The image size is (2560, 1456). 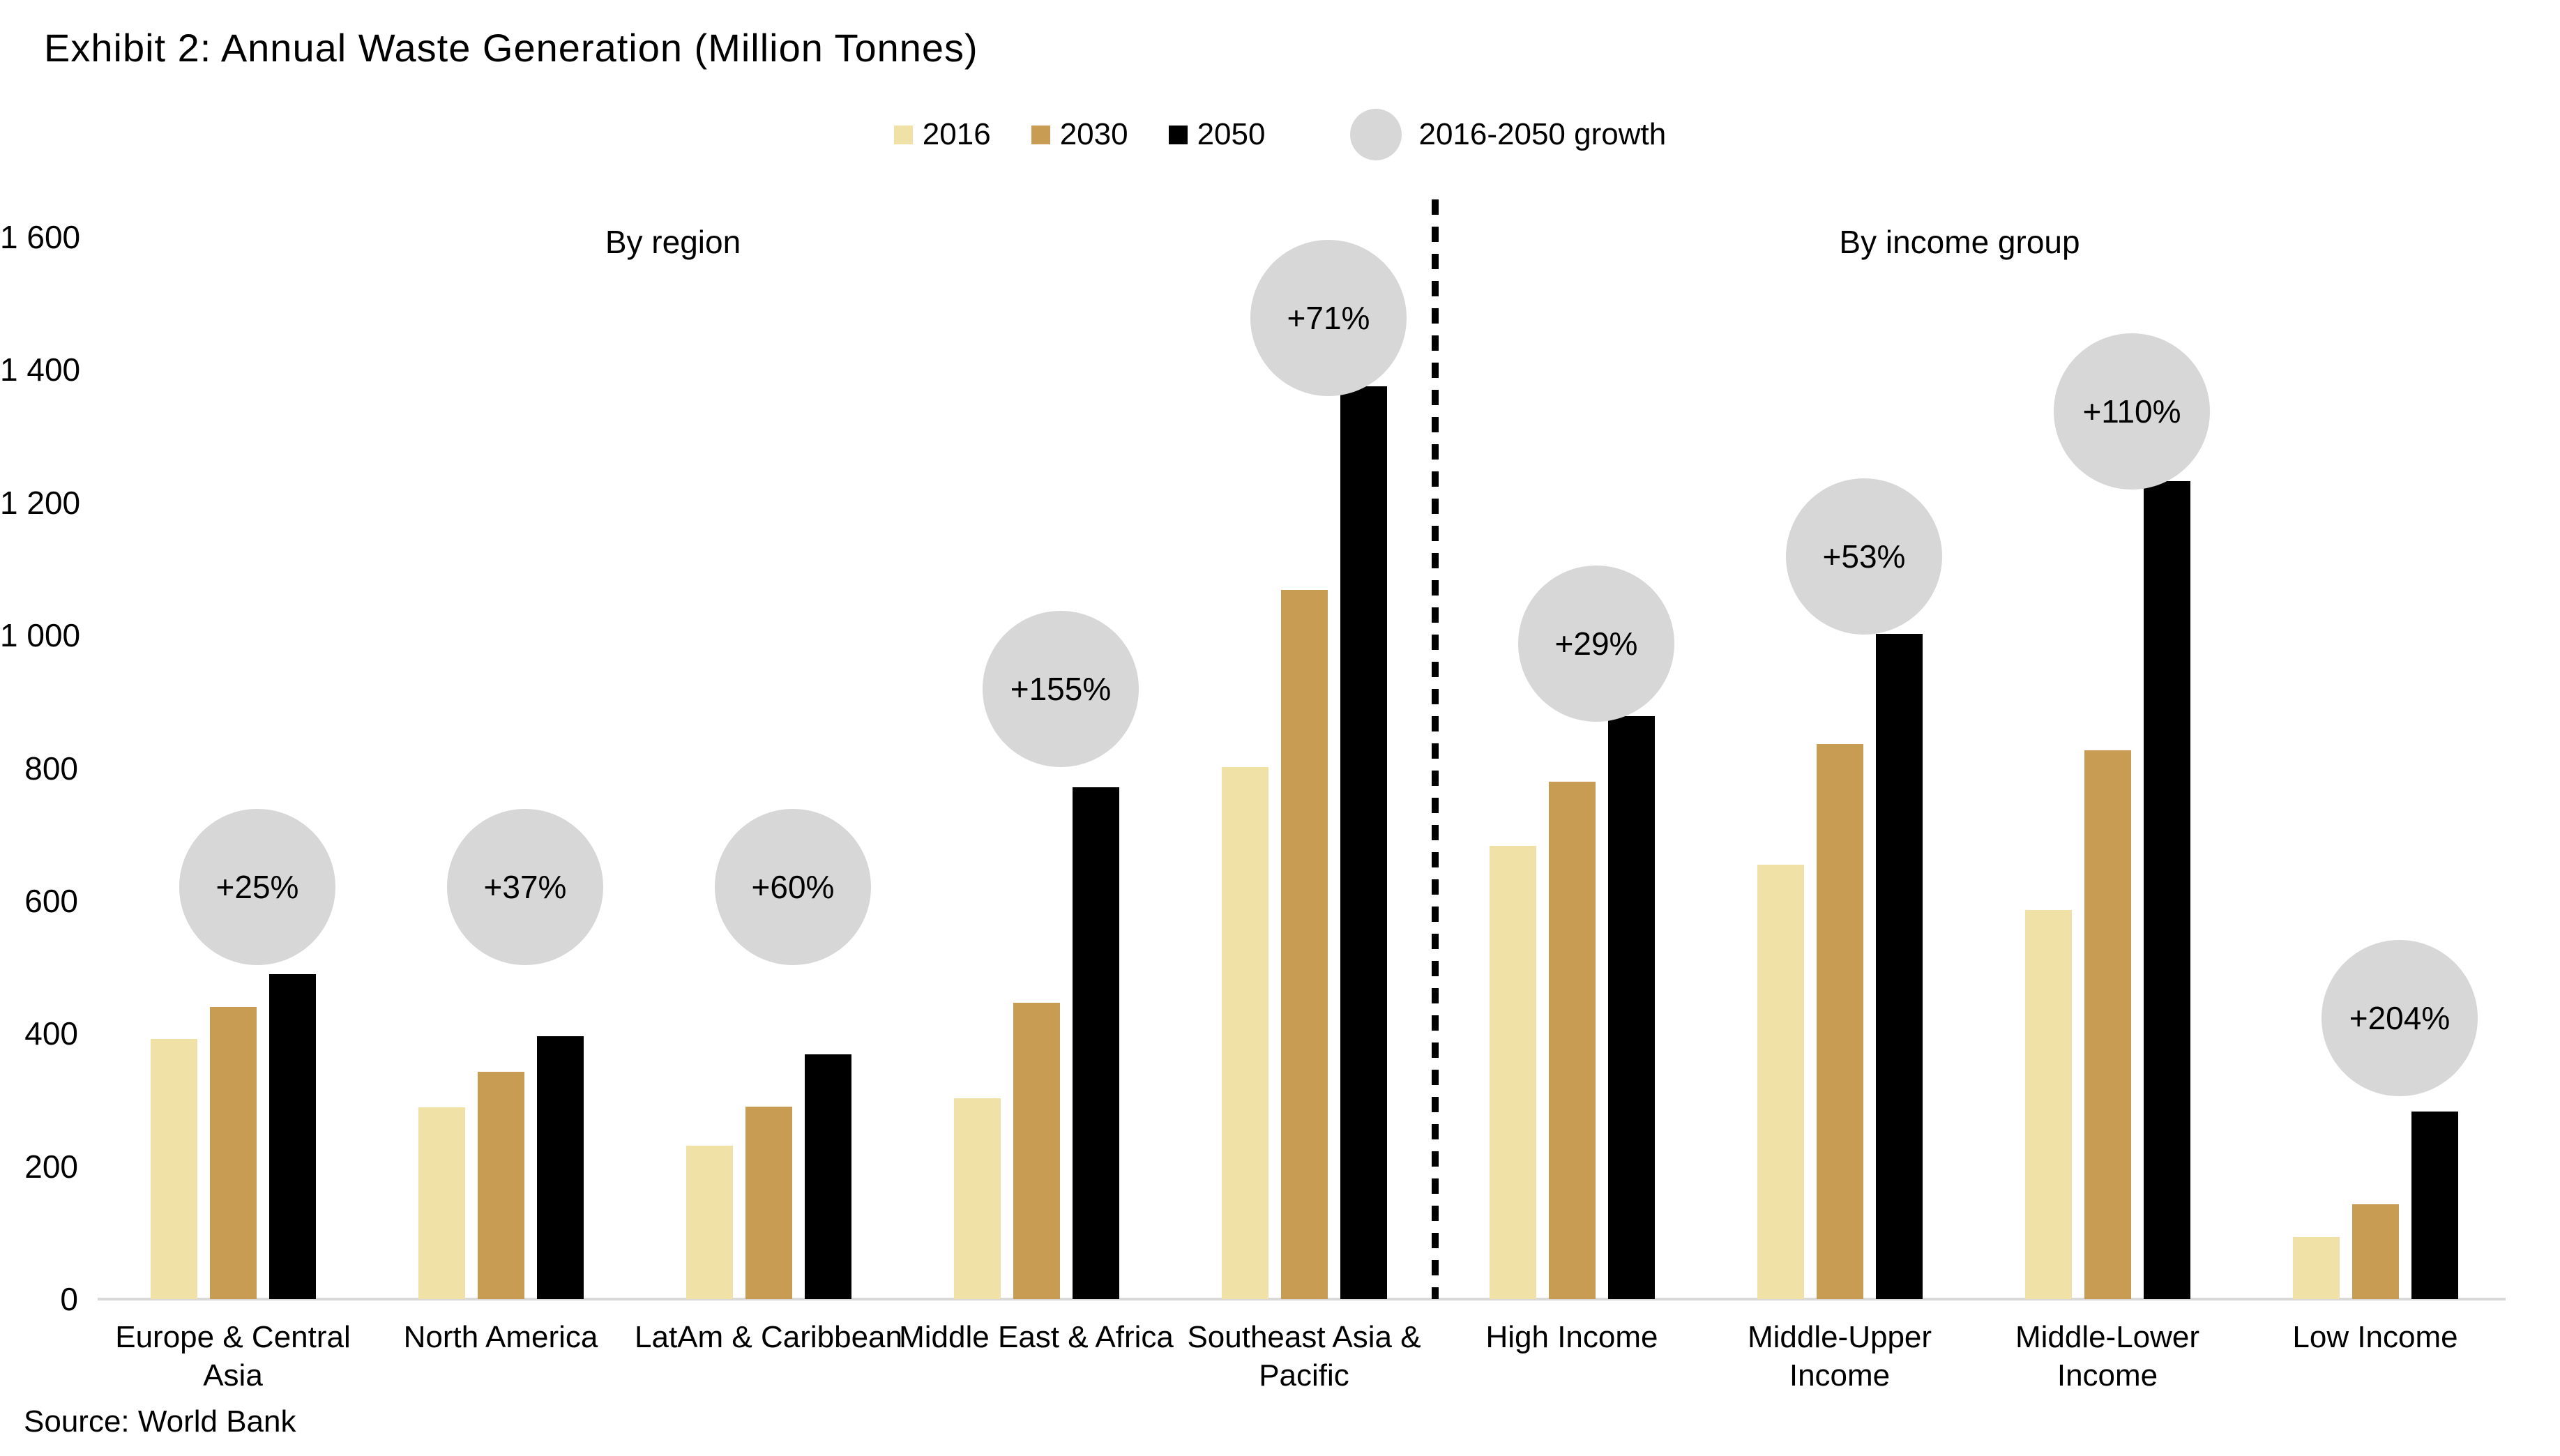 I want to click on x-category-label-high-income: High Income, so click(x=1571, y=1337).